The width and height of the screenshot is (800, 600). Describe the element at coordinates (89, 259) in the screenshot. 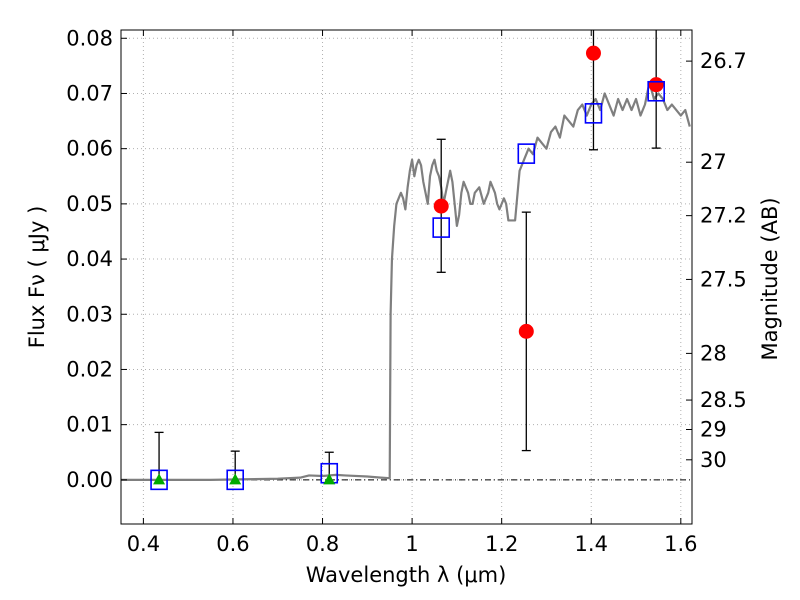

I see `y-tick-label: 0.04` at that location.